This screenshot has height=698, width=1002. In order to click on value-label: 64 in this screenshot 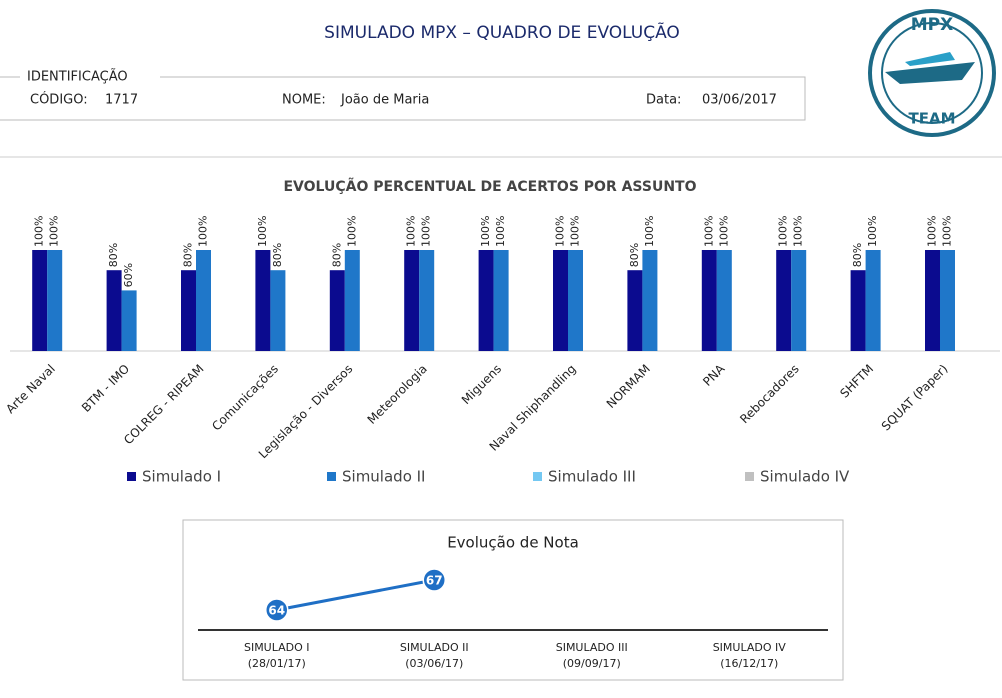, I will do `click(276, 611)`.